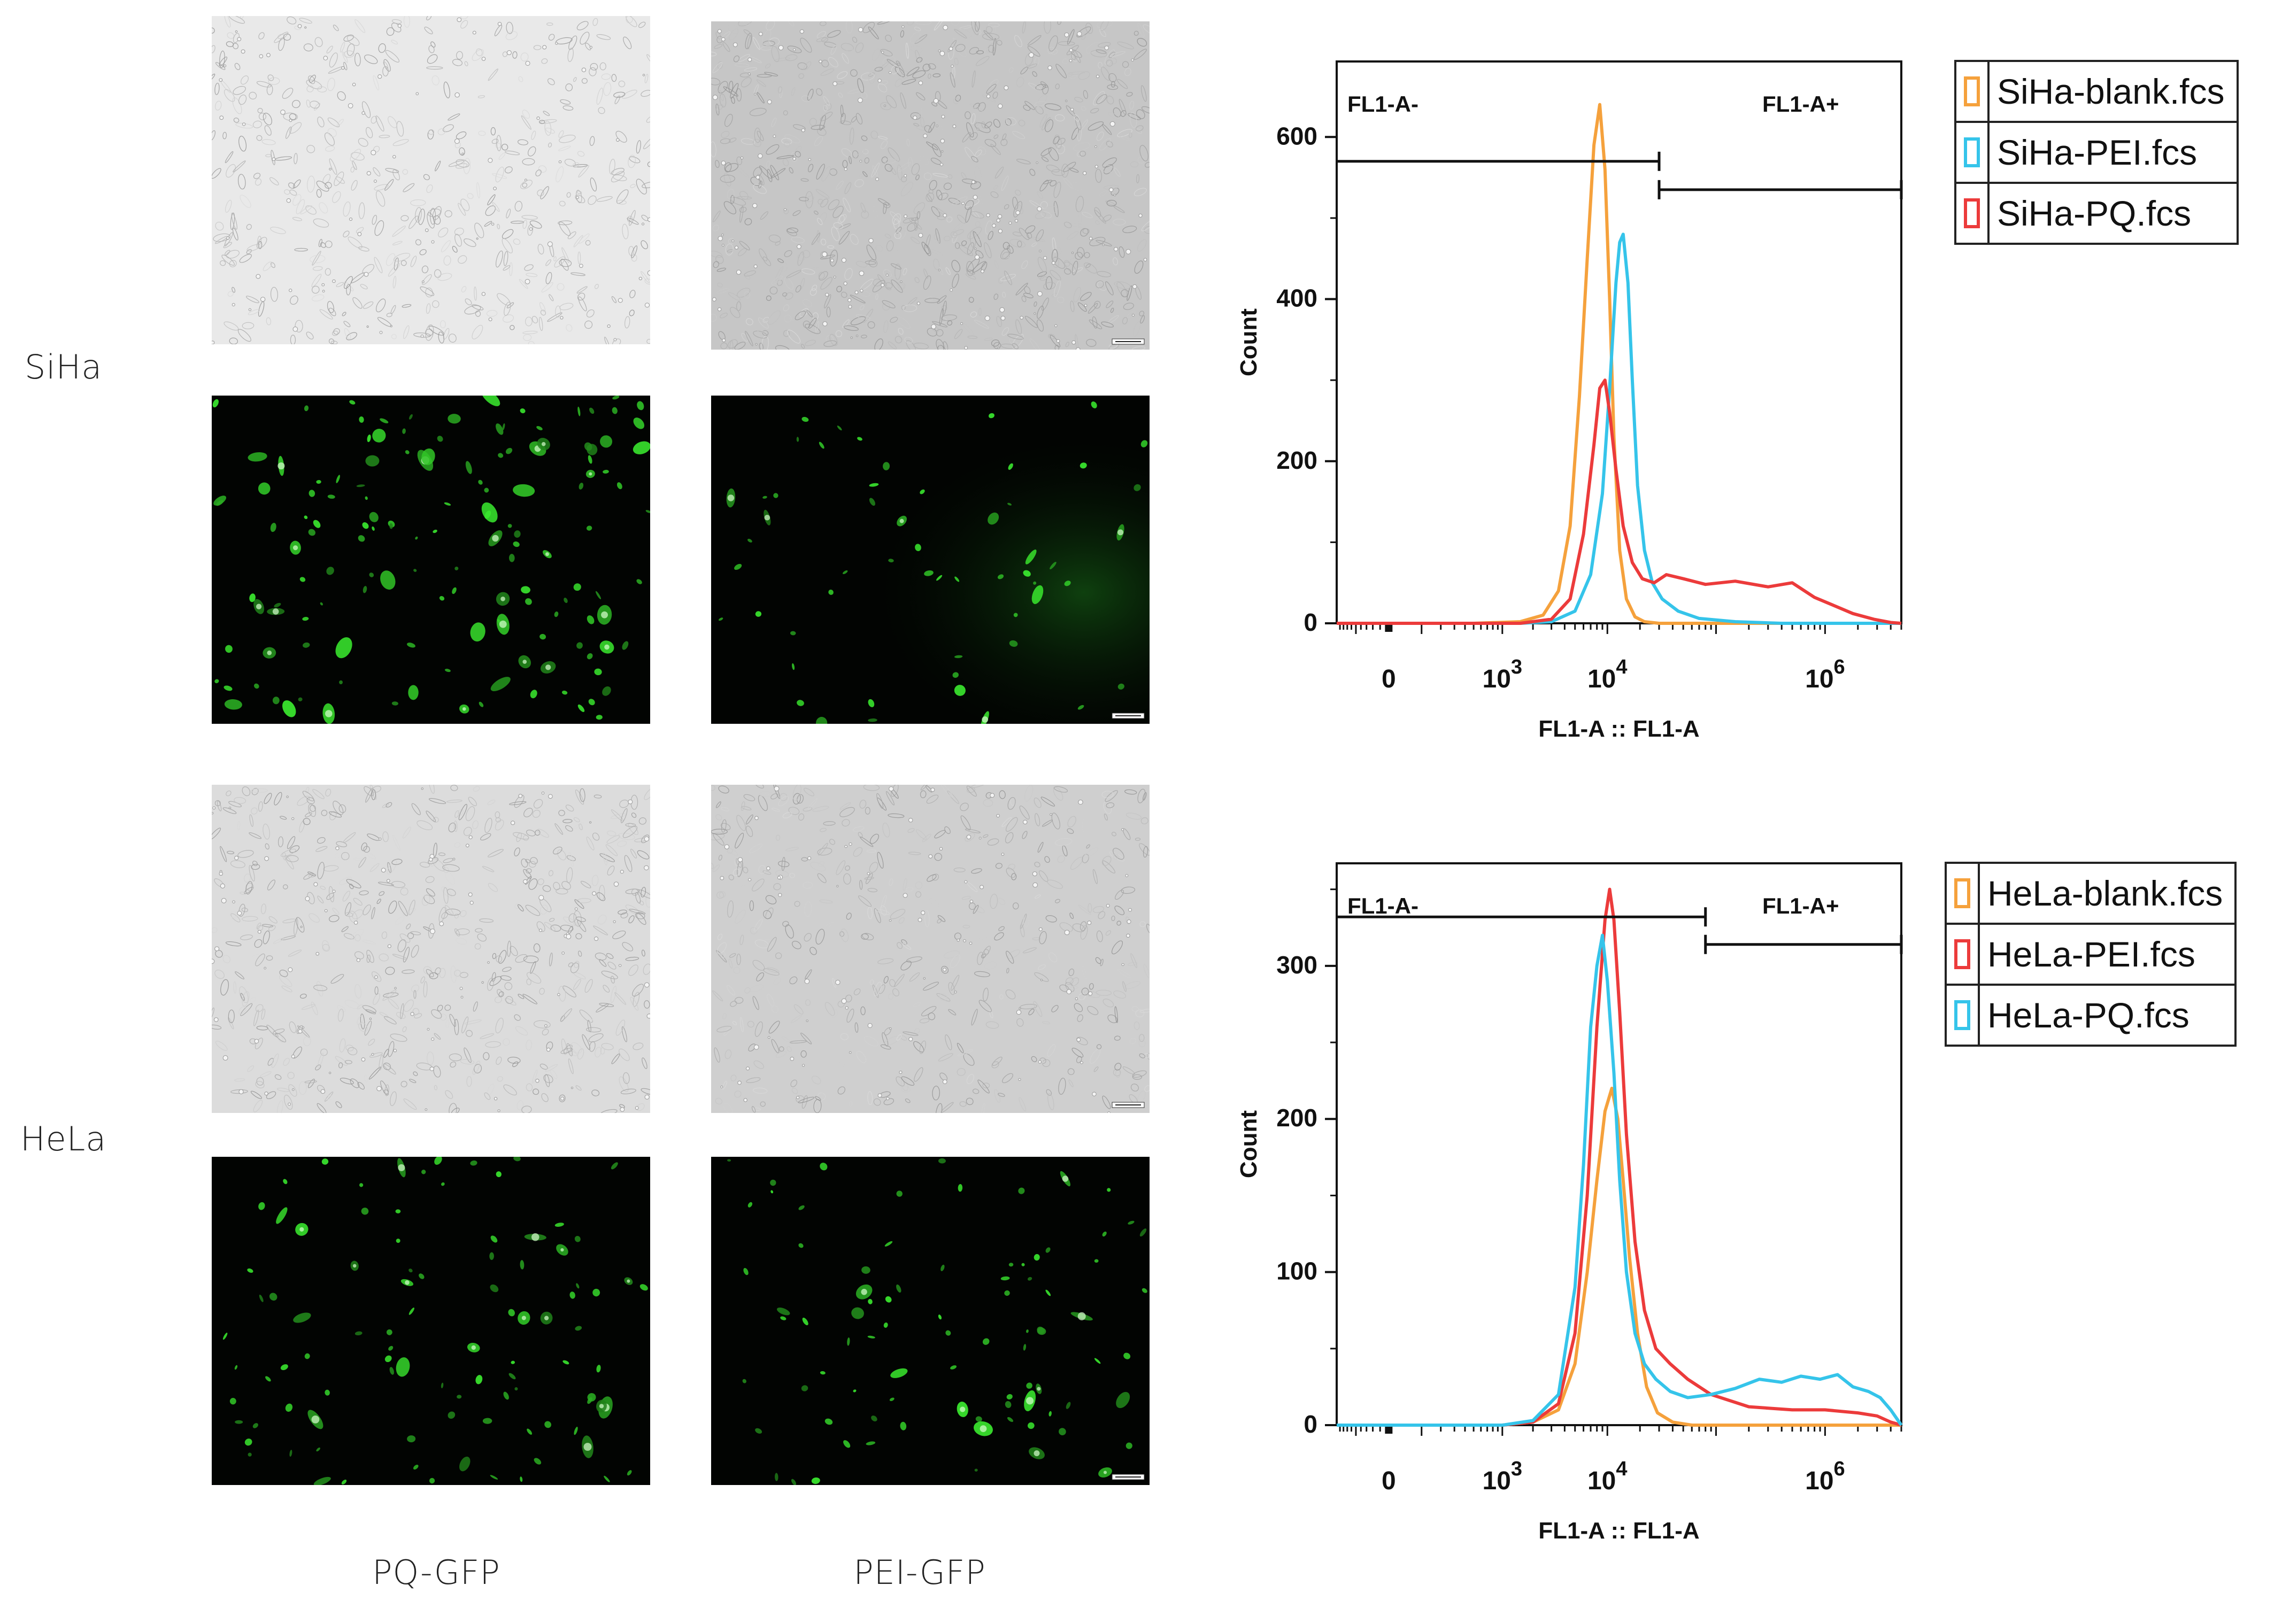 The height and width of the screenshot is (1624, 2282). Describe the element at coordinates (431, 1321) in the screenshot. I see `hela-pq-fluorescence-image` at that location.